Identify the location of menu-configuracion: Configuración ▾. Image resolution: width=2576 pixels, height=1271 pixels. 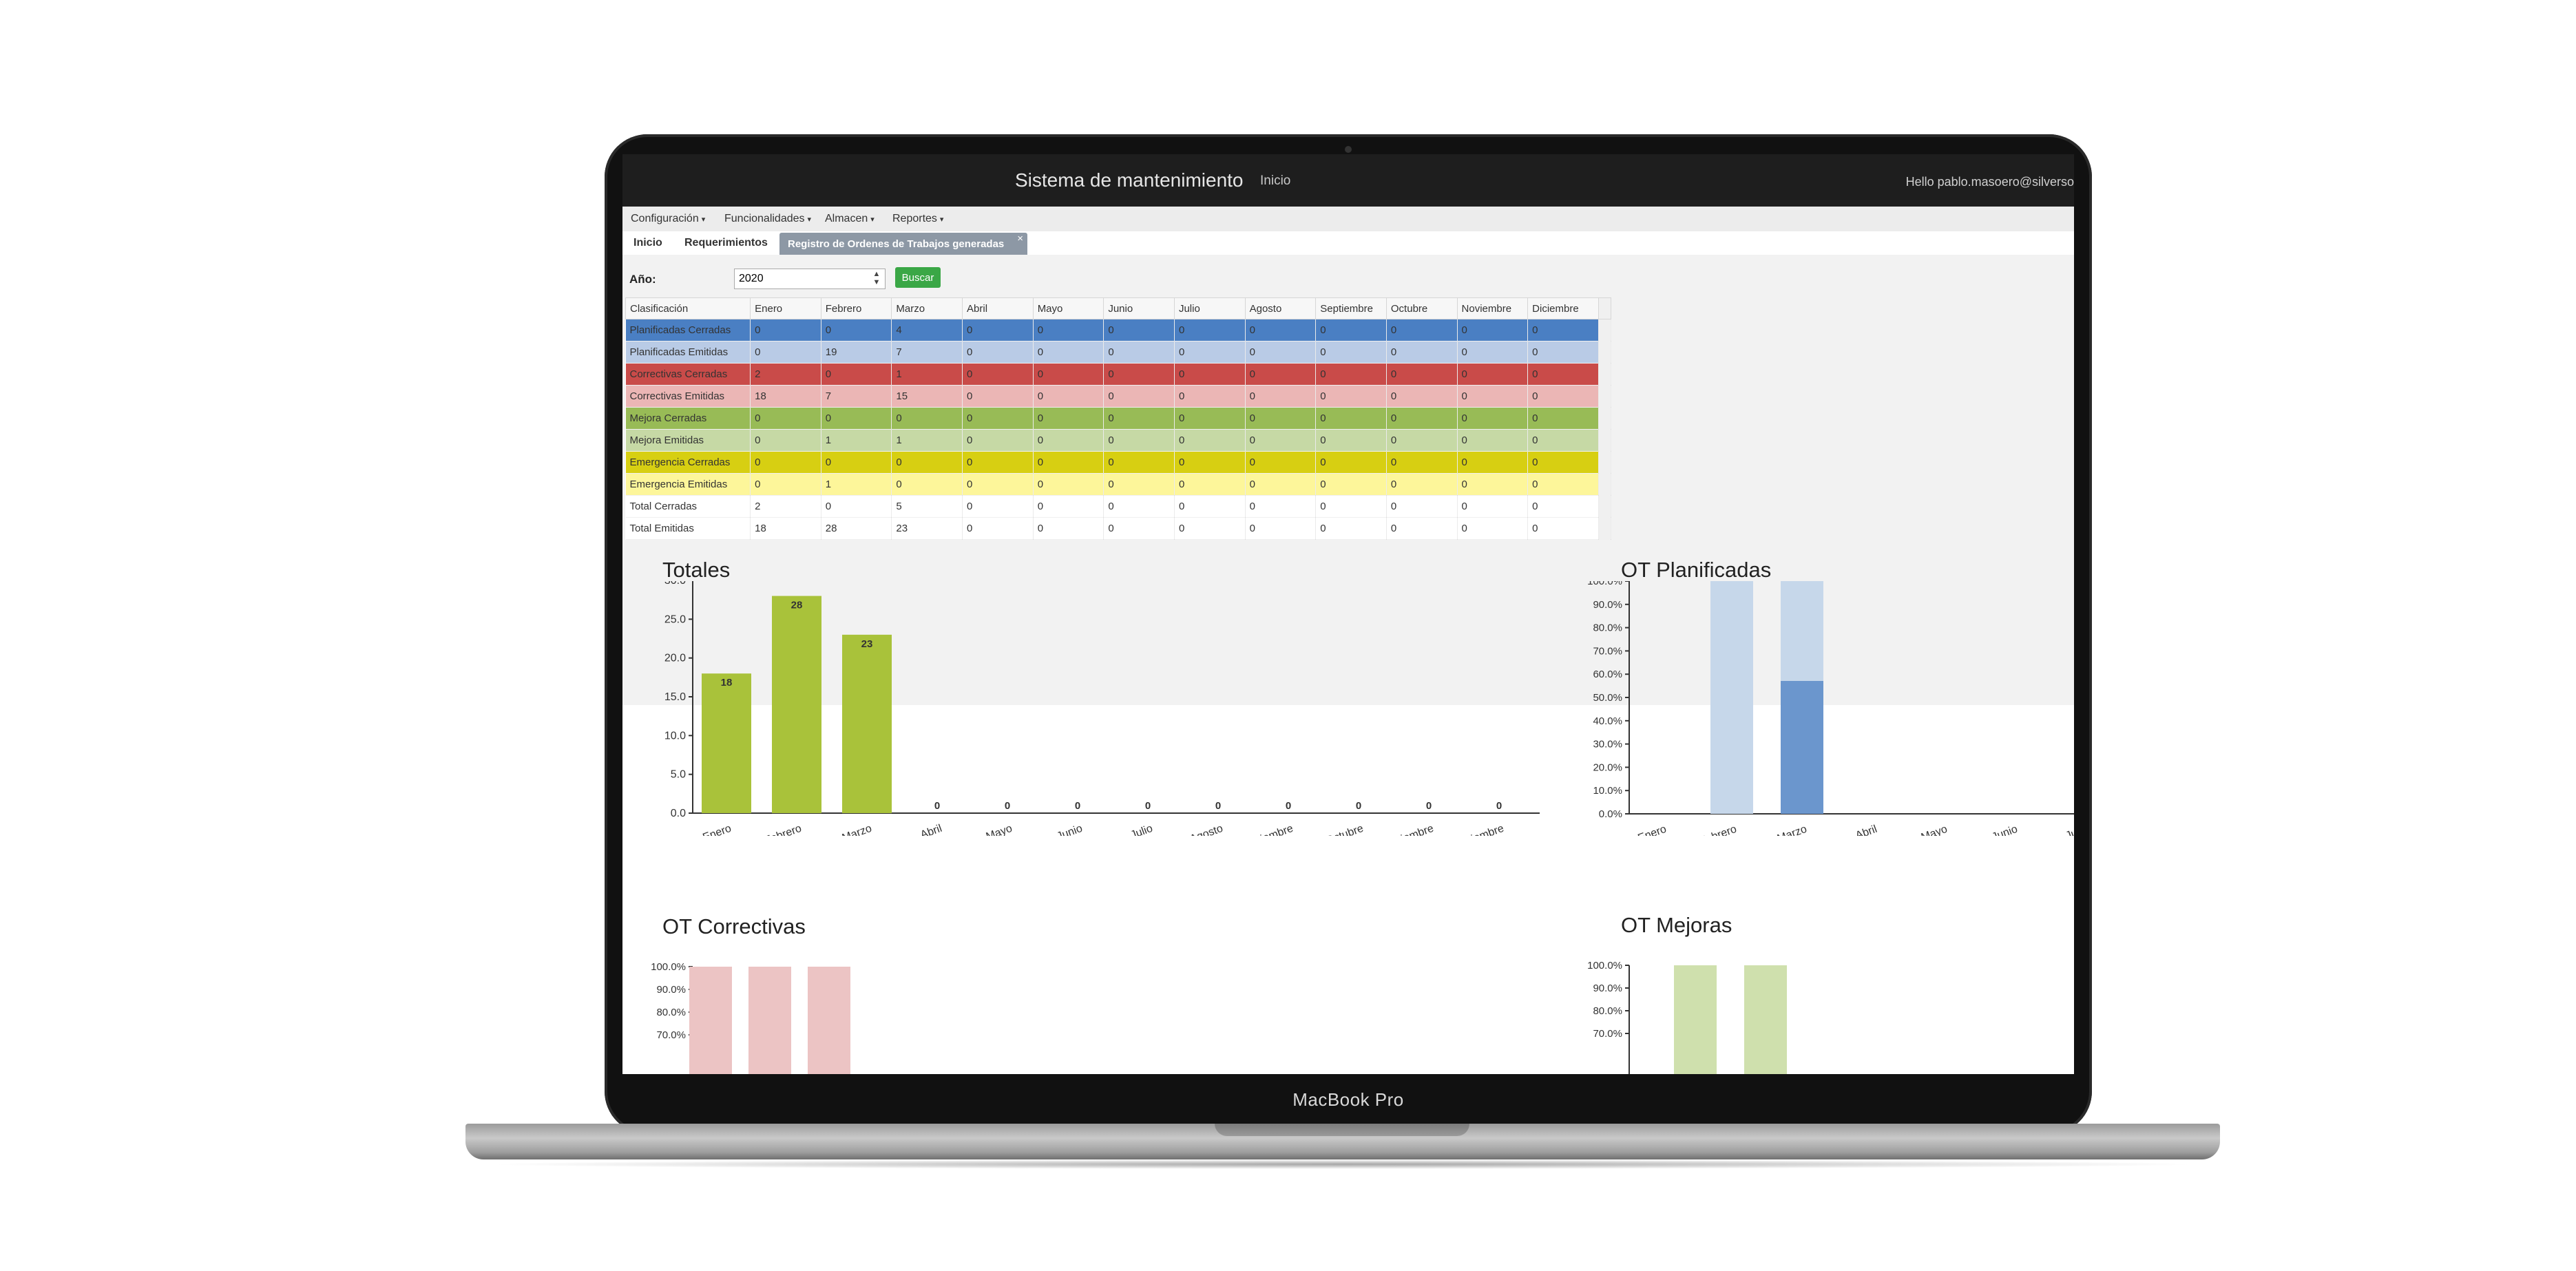
(668, 219).